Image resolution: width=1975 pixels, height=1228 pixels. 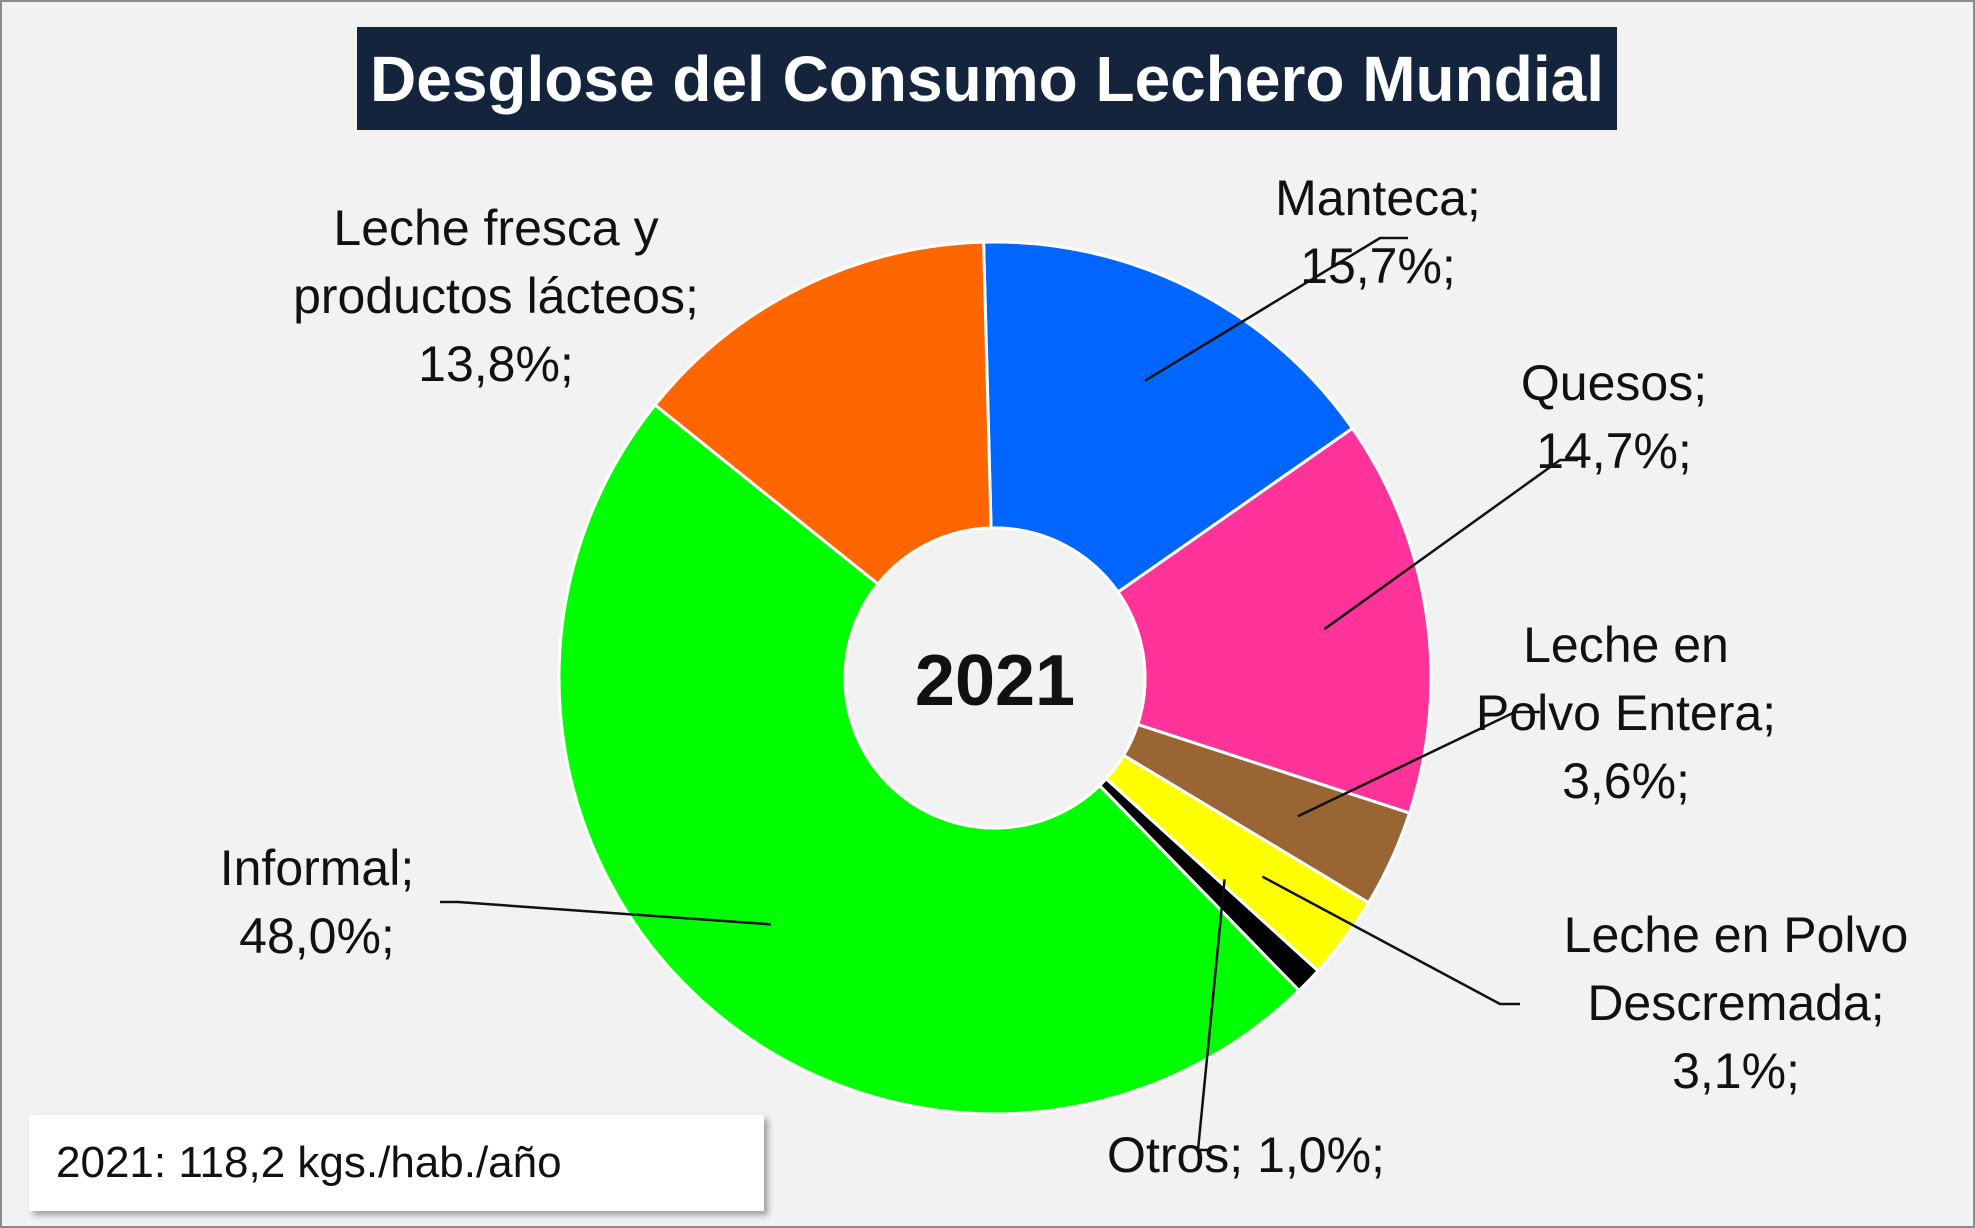 What do you see at coordinates (1736, 1071) in the screenshot?
I see `slice-label-line: 3,1%;` at bounding box center [1736, 1071].